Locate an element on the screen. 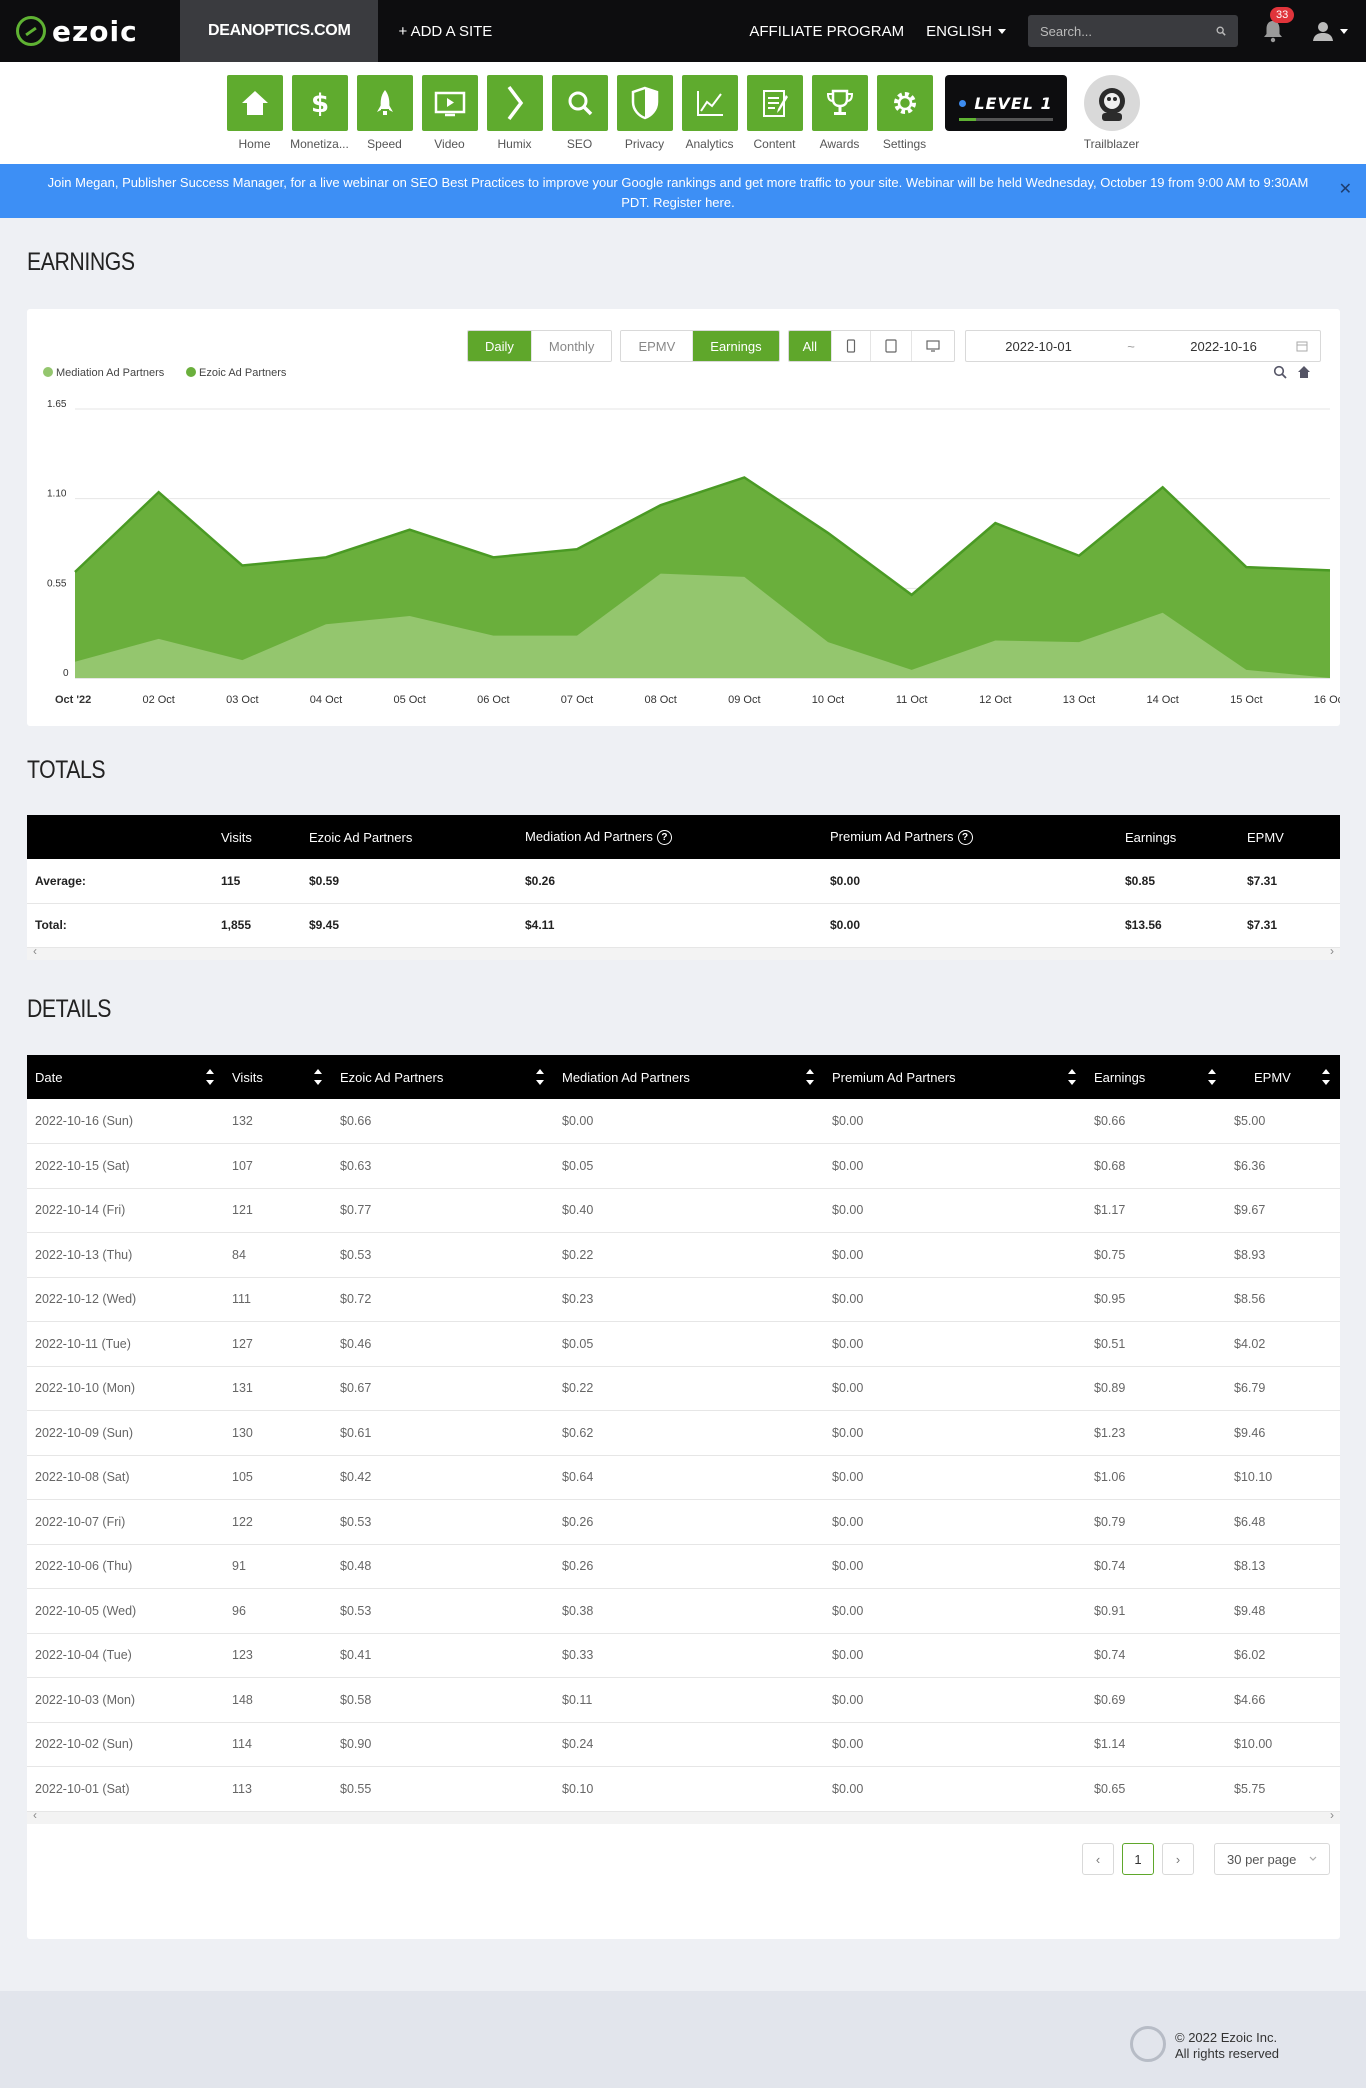 The height and width of the screenshot is (2088, 1366). header-label: Mediation Ad Partners is located at coordinates (626, 1077).